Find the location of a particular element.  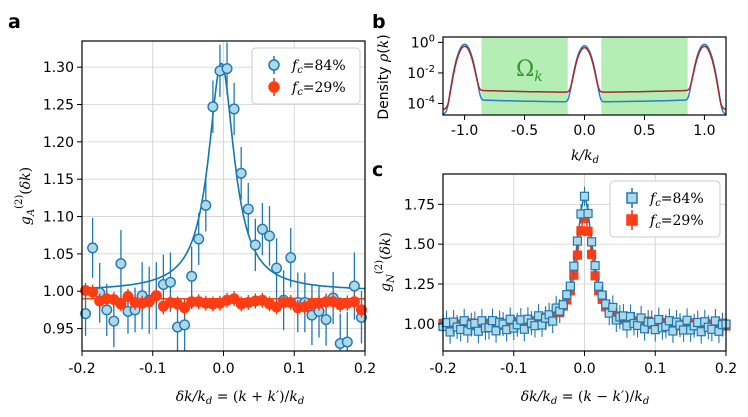

panel-a-xtick-label: 0.2 is located at coordinates (365, 369).